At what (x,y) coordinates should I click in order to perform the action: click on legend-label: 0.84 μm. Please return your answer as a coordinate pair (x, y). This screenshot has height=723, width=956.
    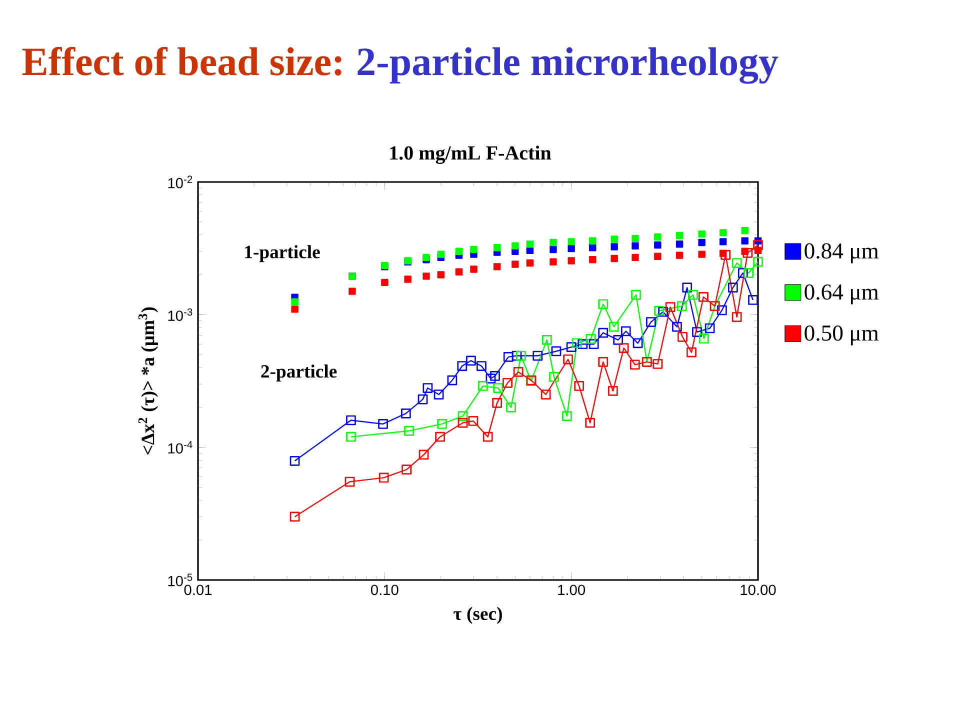
    Looking at the image, I should click on (841, 253).